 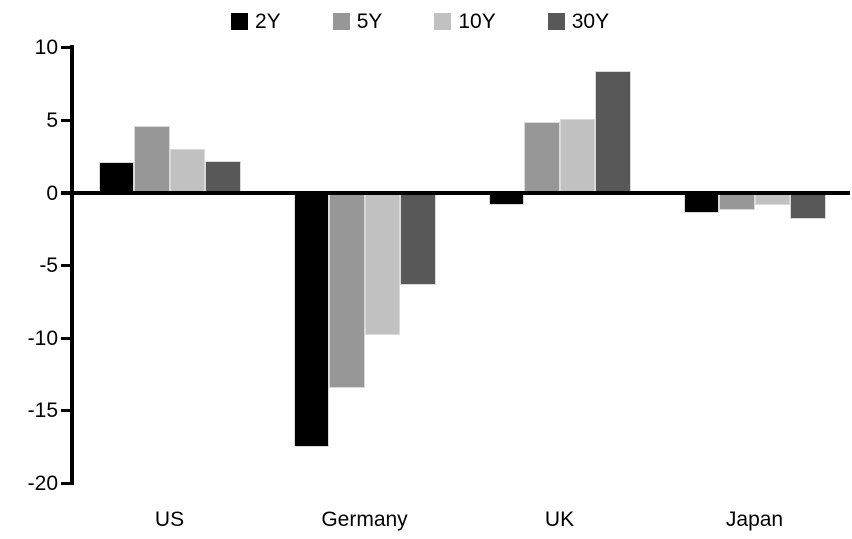 I want to click on bar-30y-japan, so click(x=808, y=206).